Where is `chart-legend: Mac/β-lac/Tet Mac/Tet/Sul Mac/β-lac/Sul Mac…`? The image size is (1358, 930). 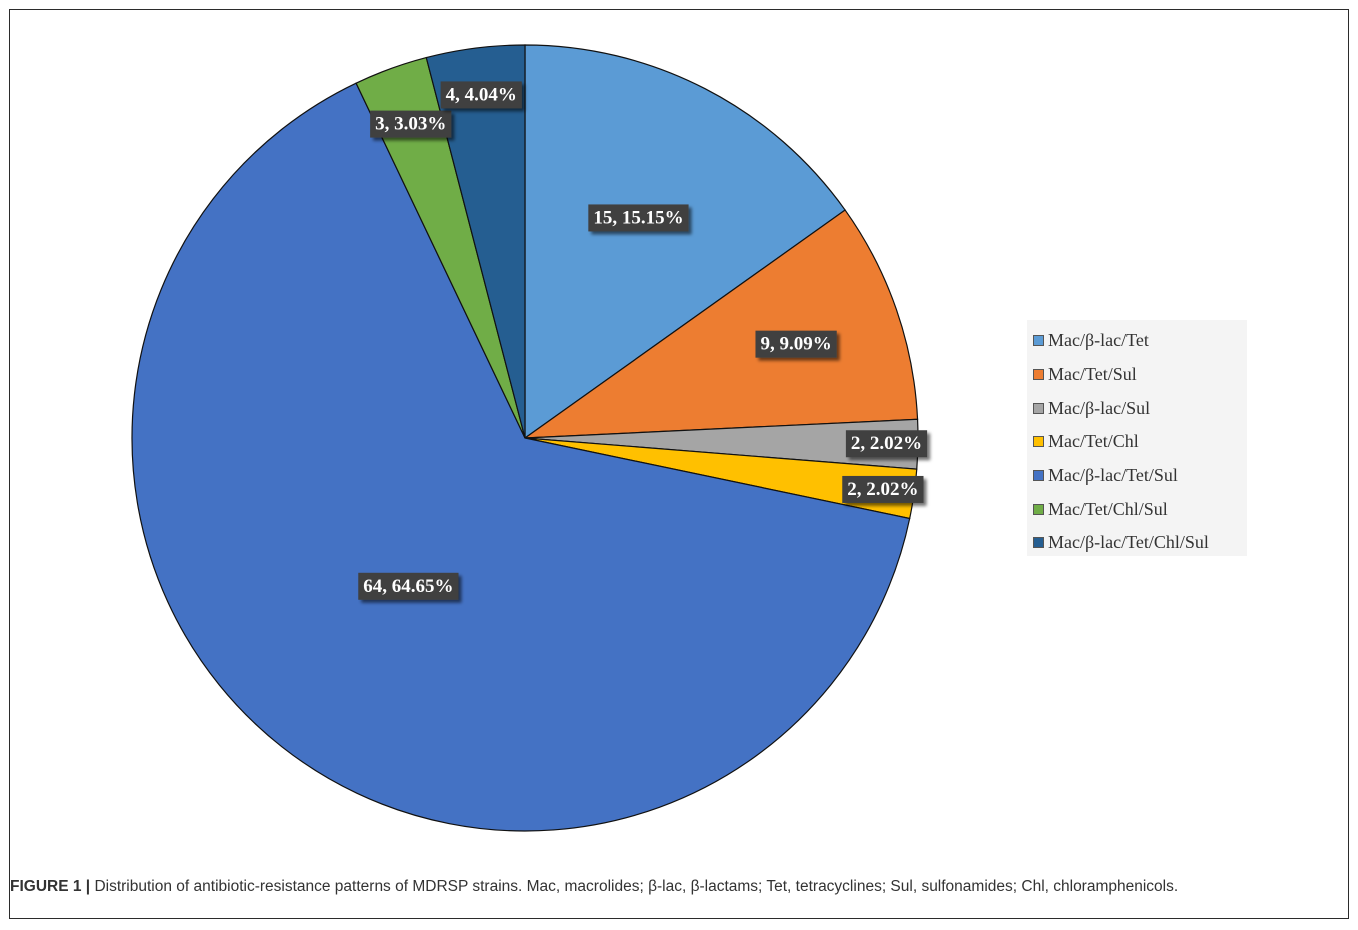 chart-legend: Mac/β-lac/Tet Mac/Tet/Sul Mac/β-lac/Sul Mac… is located at coordinates (1137, 438).